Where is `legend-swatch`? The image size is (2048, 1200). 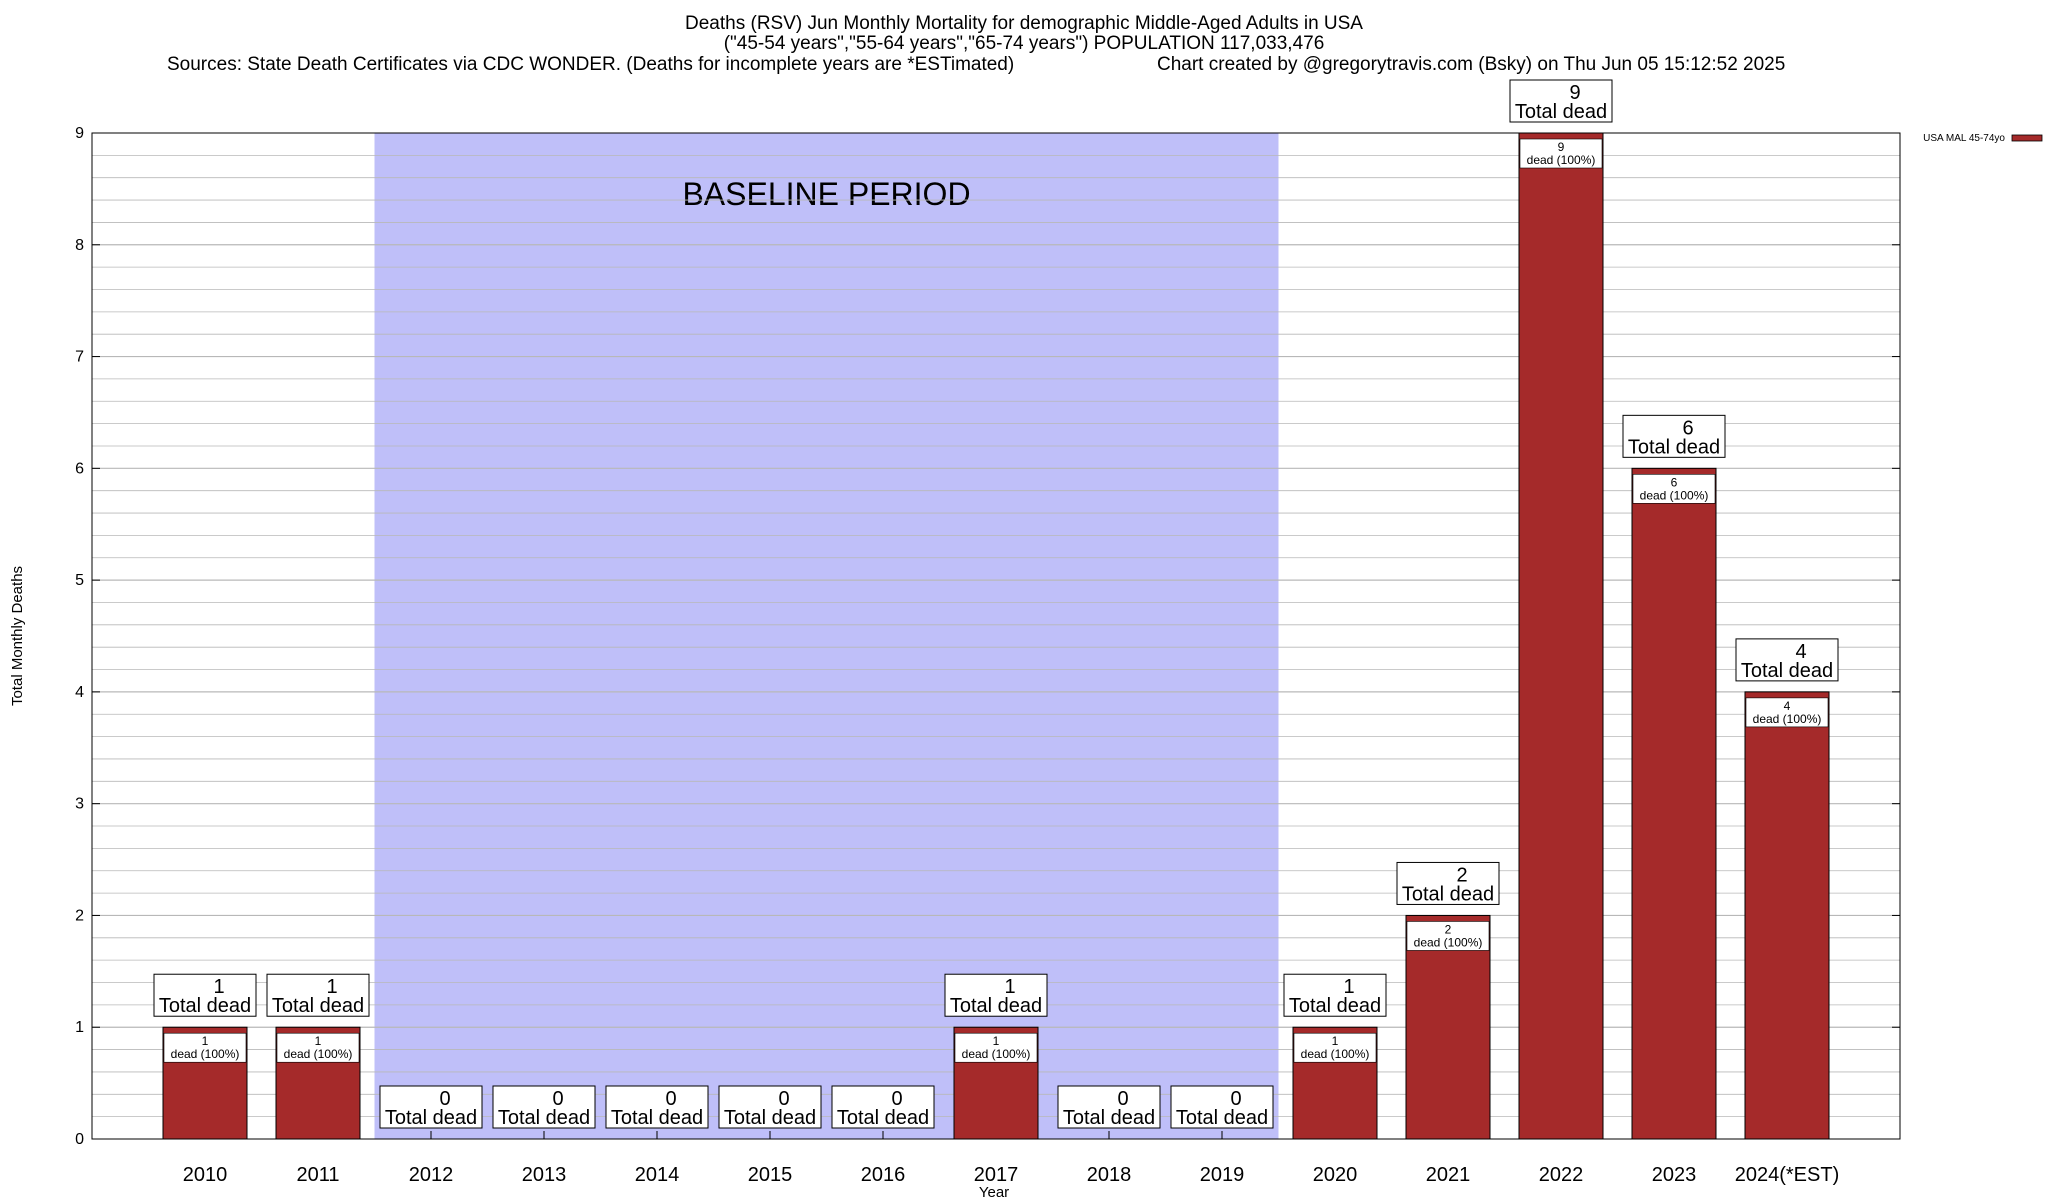 legend-swatch is located at coordinates (2027, 138).